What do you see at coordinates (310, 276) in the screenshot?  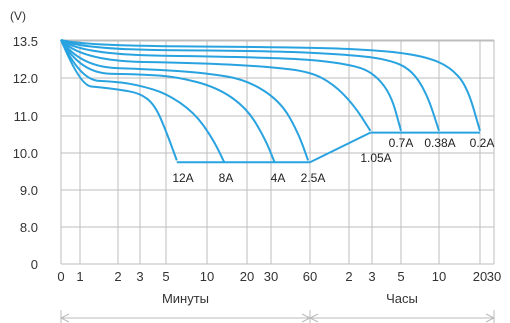 I see `x-tick-label: 60` at bounding box center [310, 276].